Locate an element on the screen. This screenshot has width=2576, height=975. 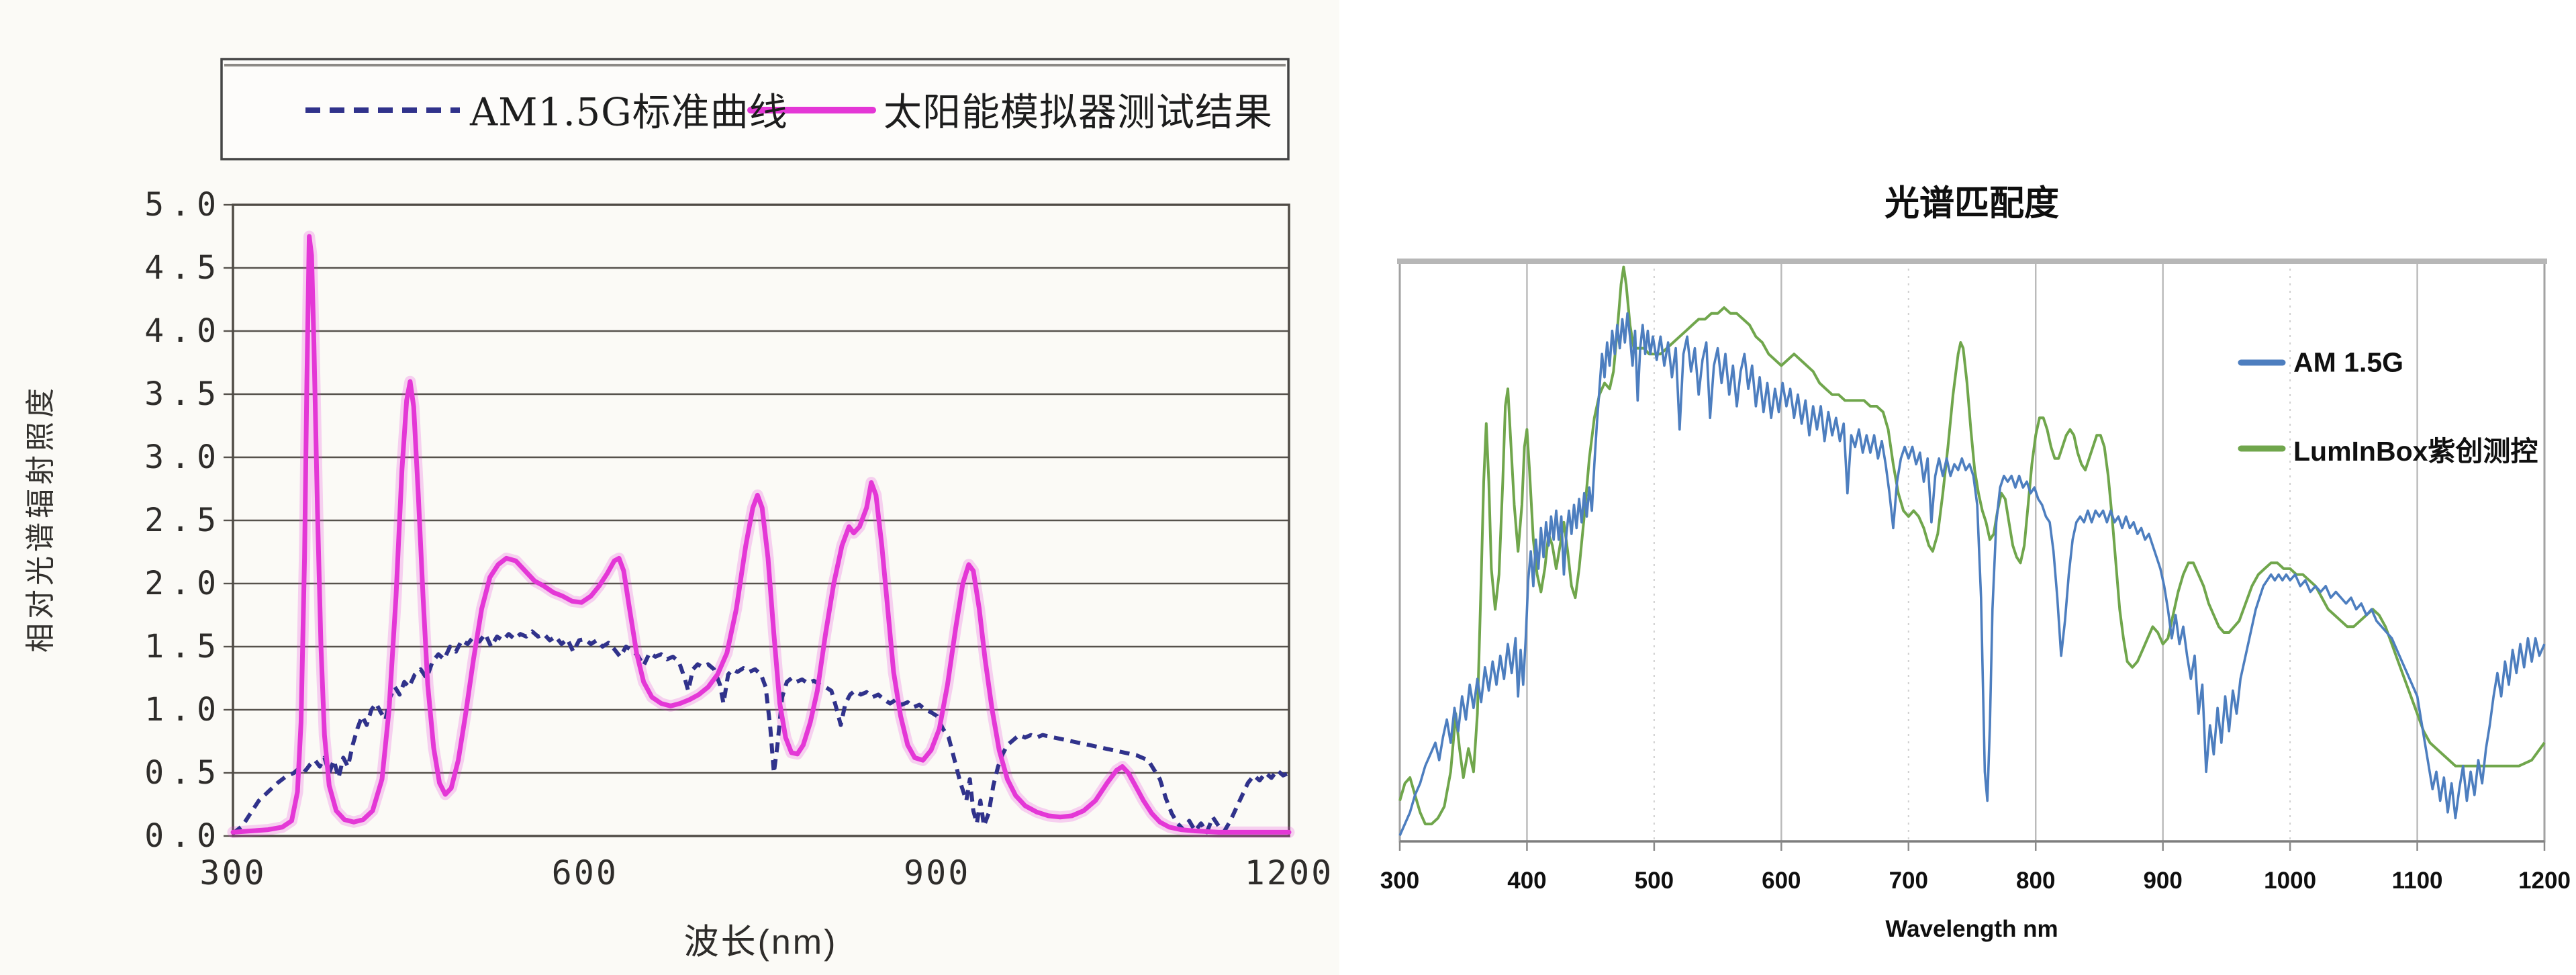
right-x-tick-label: 1100 is located at coordinates (2417, 881).